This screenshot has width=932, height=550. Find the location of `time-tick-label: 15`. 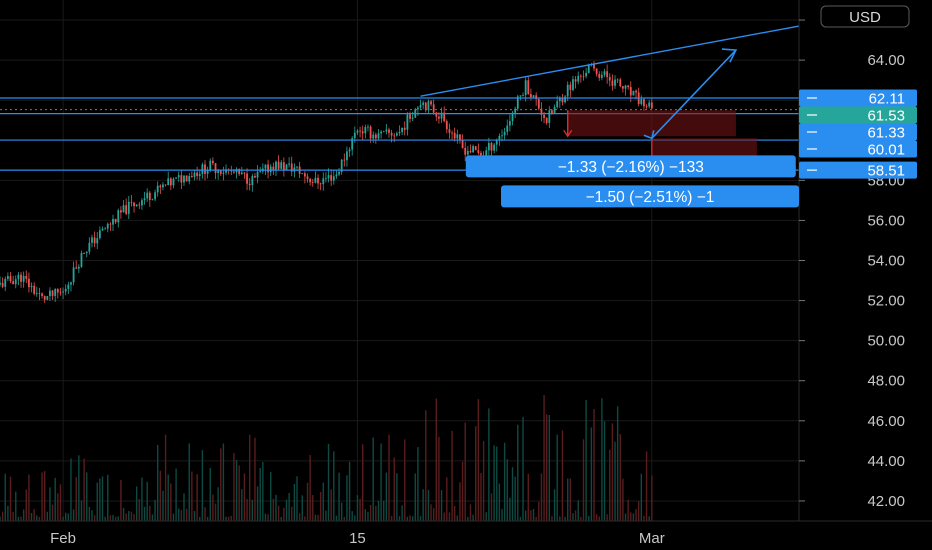

time-tick-label: 15 is located at coordinates (357, 538).